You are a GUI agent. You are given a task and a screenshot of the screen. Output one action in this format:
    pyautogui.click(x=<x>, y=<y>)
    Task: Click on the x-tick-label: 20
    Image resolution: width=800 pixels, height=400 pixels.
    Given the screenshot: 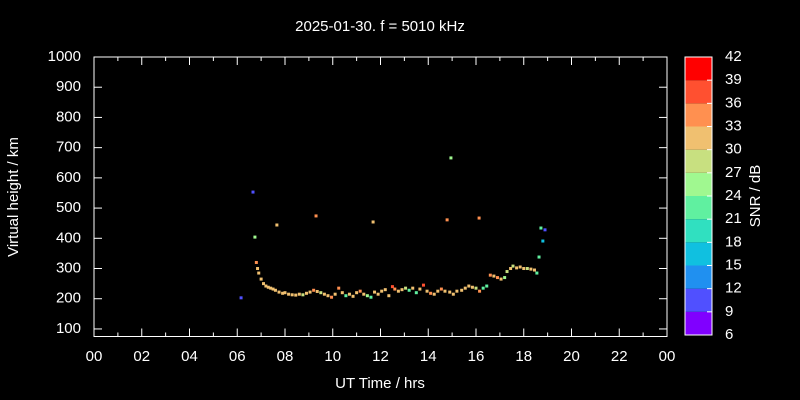 What is the action you would take?
    pyautogui.click(x=571, y=356)
    